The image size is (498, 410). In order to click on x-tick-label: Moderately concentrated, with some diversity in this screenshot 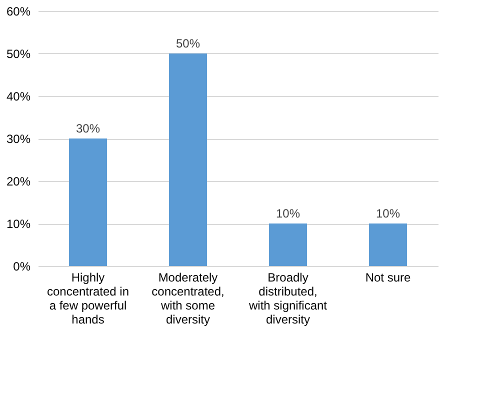, I will do `click(188, 298)`.